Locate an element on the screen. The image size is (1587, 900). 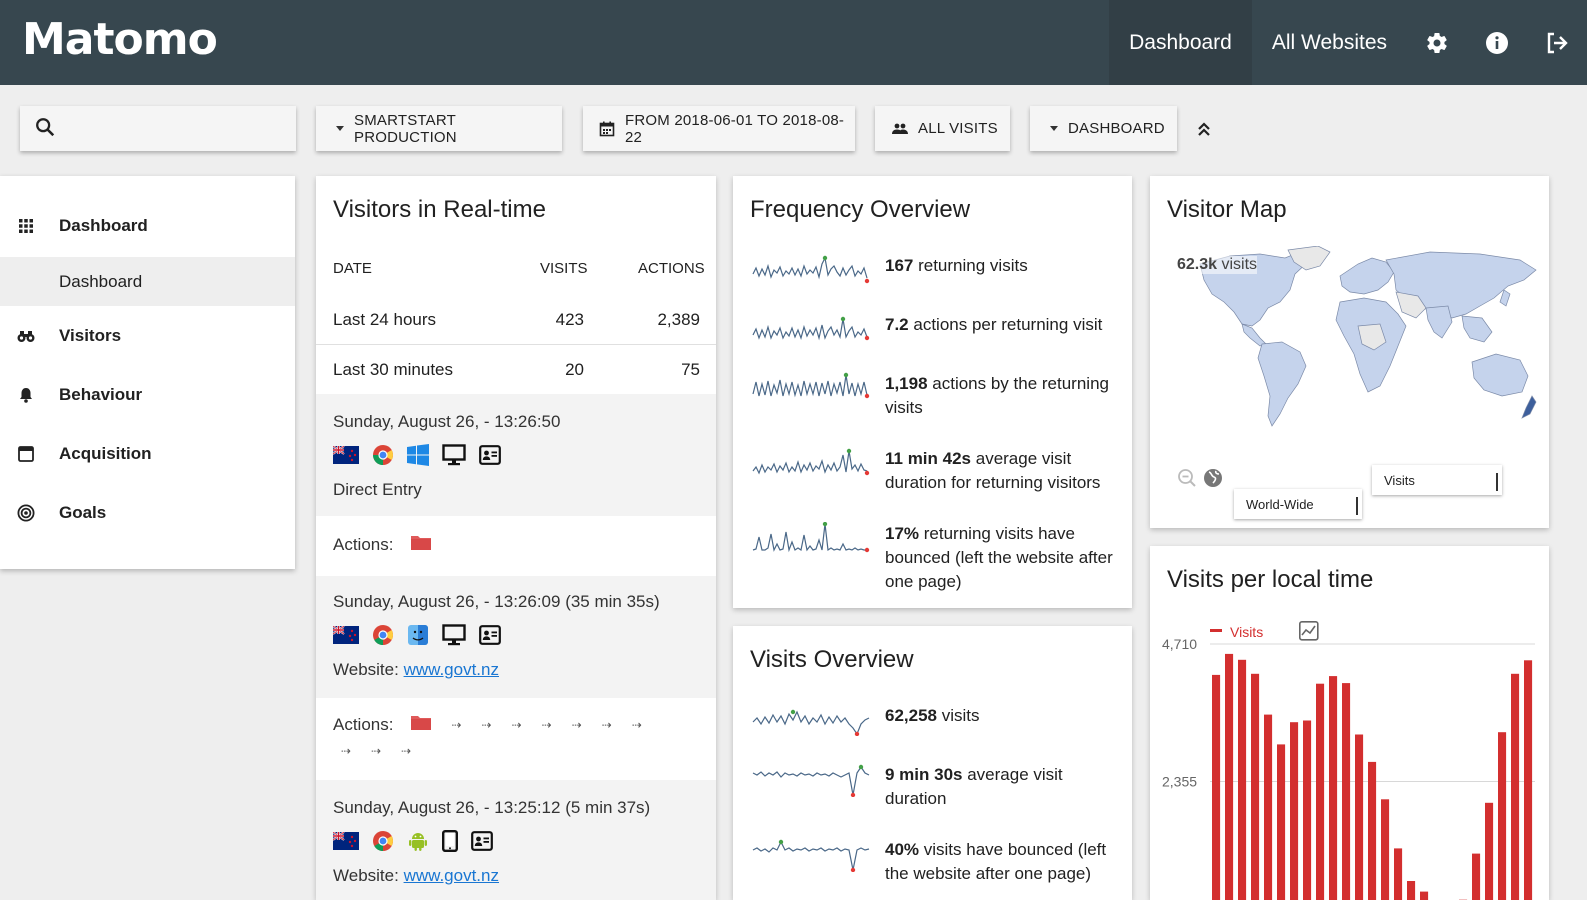
zoom-out-icon is located at coordinates (1187, 480).